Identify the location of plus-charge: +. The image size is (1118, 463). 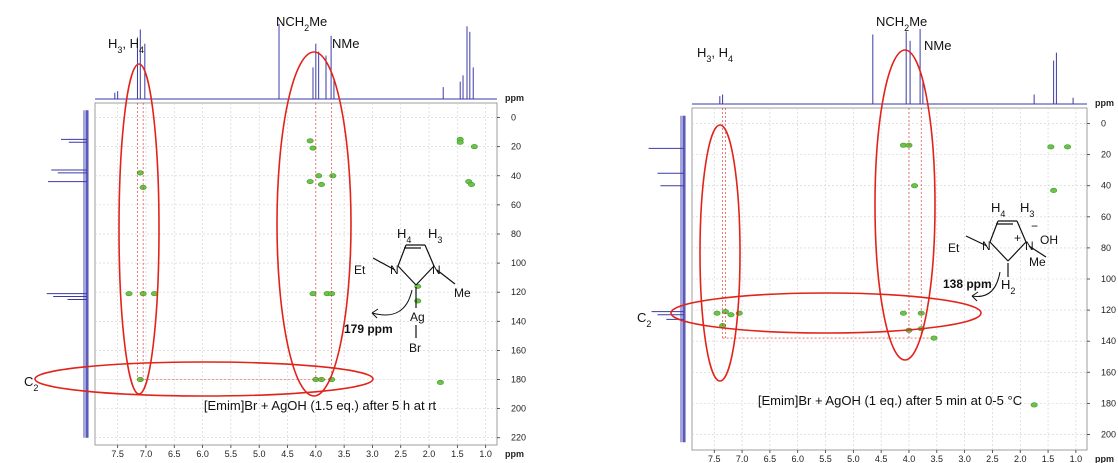
(1017, 238).